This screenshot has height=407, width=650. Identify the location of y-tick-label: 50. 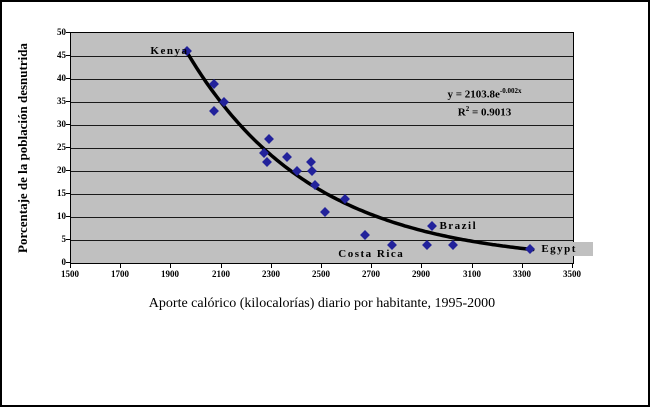
(61, 32).